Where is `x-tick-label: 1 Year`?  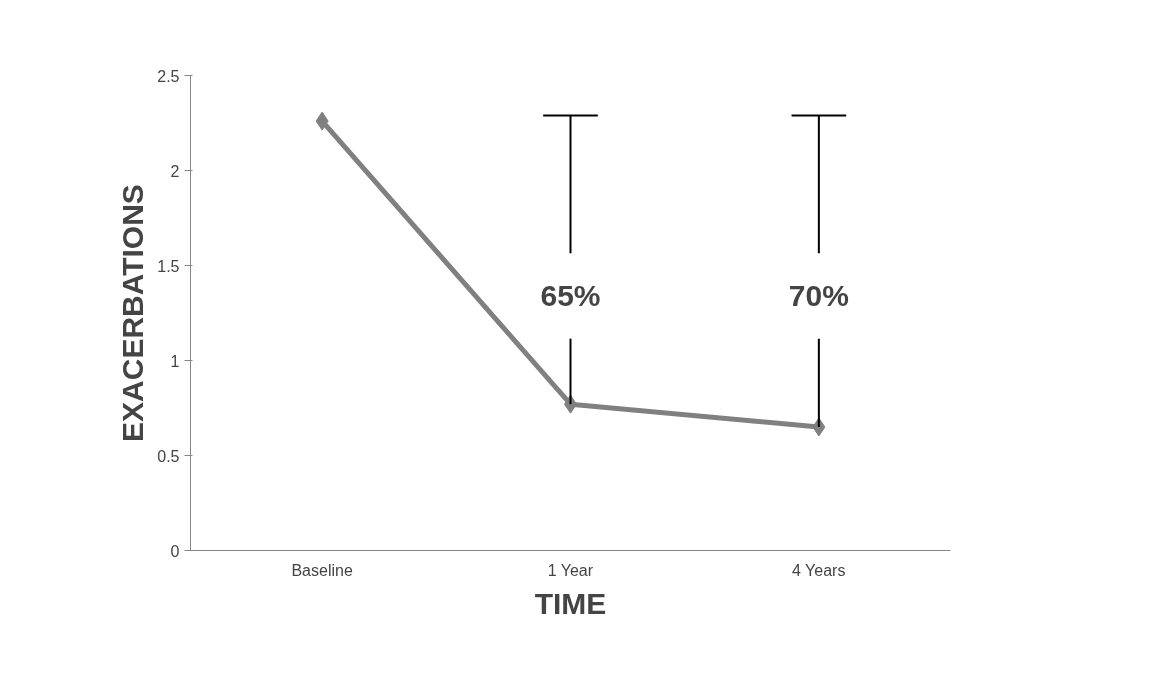 x-tick-label: 1 Year is located at coordinates (570, 570).